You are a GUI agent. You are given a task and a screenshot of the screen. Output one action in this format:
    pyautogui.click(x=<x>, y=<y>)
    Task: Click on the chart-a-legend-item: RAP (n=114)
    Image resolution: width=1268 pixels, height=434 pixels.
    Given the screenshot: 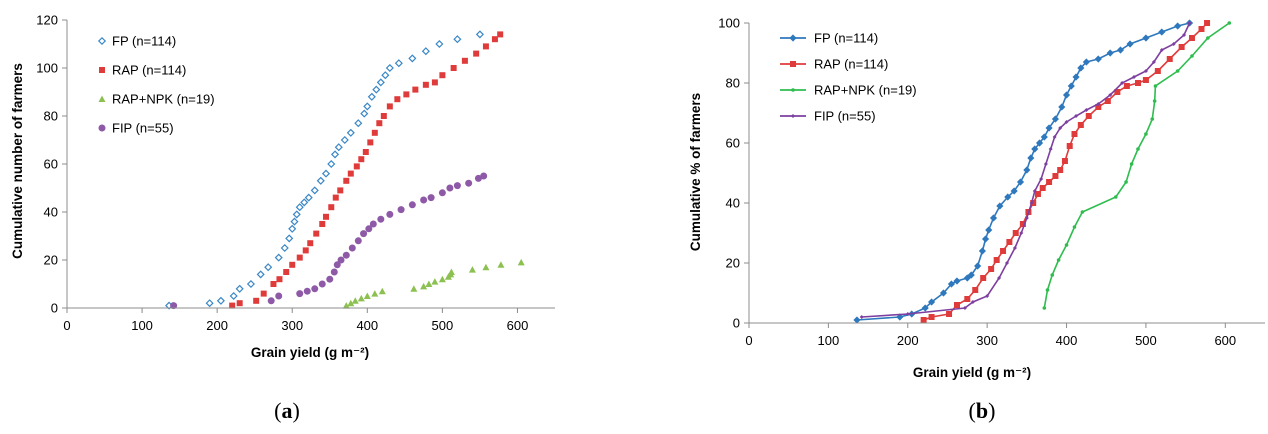 What is the action you would take?
    pyautogui.click(x=142, y=70)
    